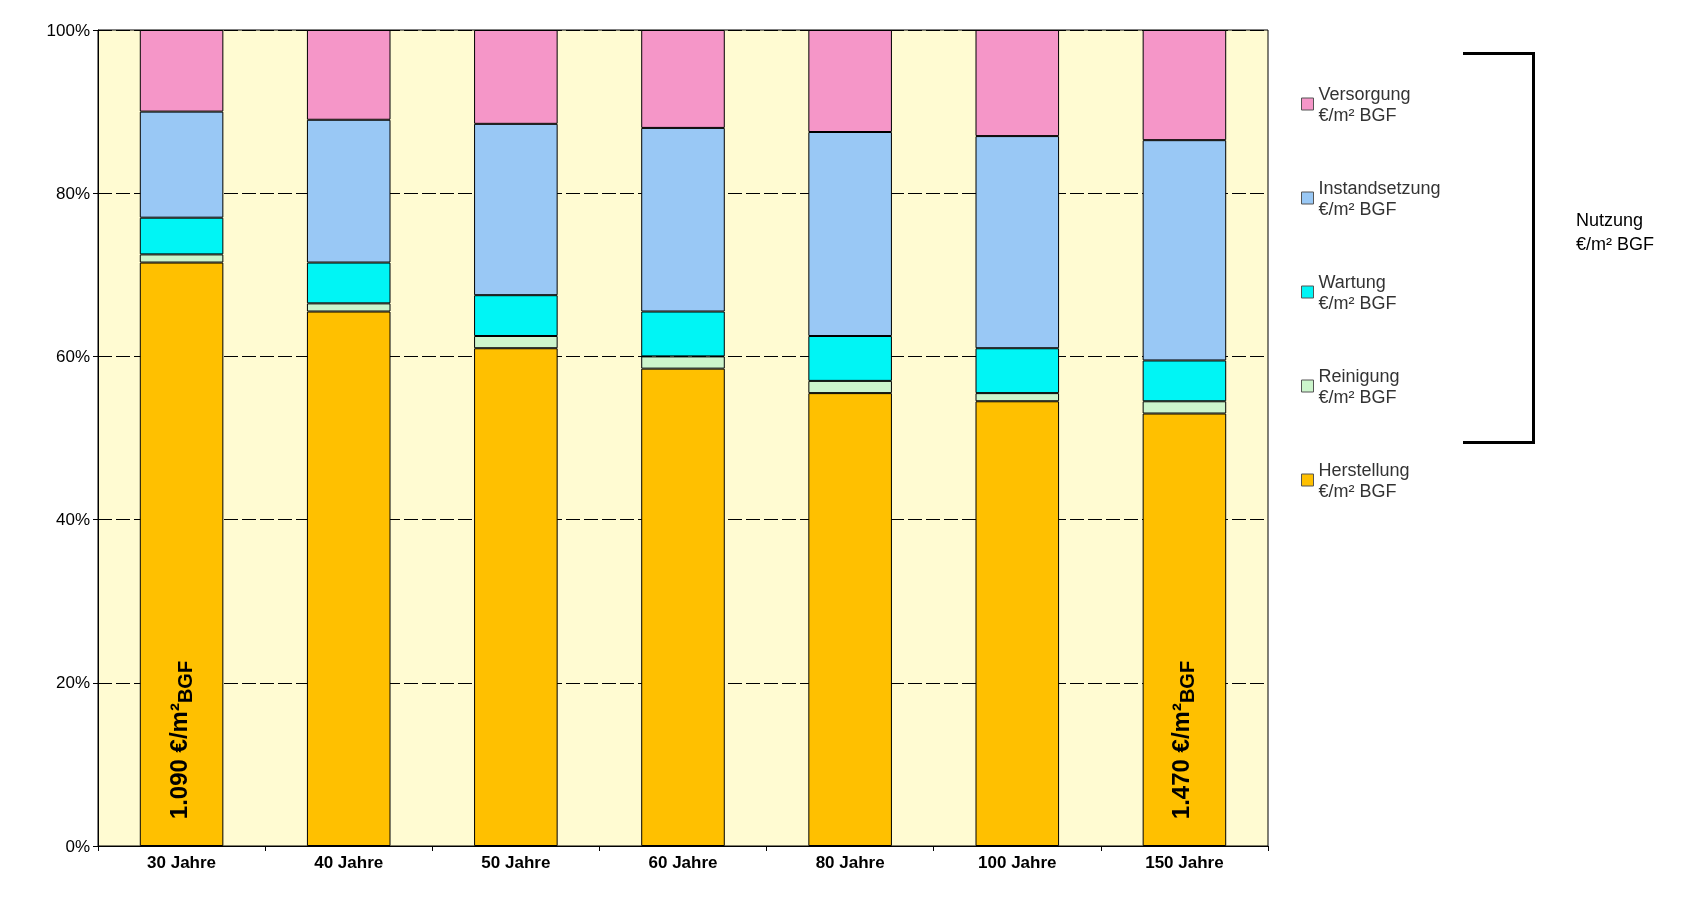 The width and height of the screenshot is (1684, 899). What do you see at coordinates (72, 356) in the screenshot?
I see `y-tick-label: 60%` at bounding box center [72, 356].